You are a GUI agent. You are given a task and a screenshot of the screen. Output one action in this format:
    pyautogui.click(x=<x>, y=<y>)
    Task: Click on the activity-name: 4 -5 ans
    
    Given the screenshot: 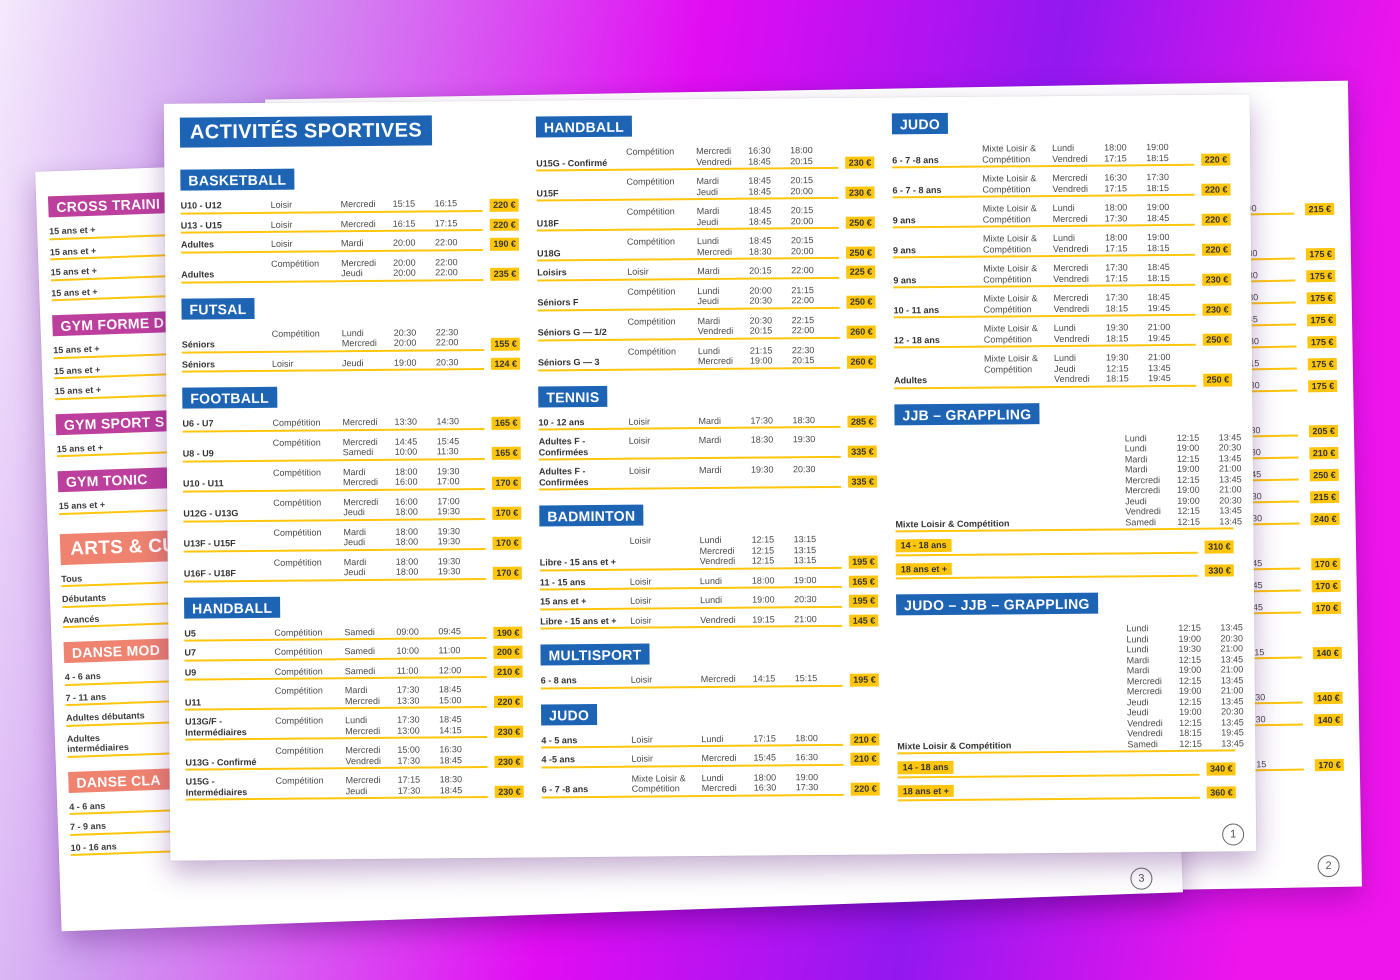 What is the action you would take?
    pyautogui.click(x=558, y=759)
    